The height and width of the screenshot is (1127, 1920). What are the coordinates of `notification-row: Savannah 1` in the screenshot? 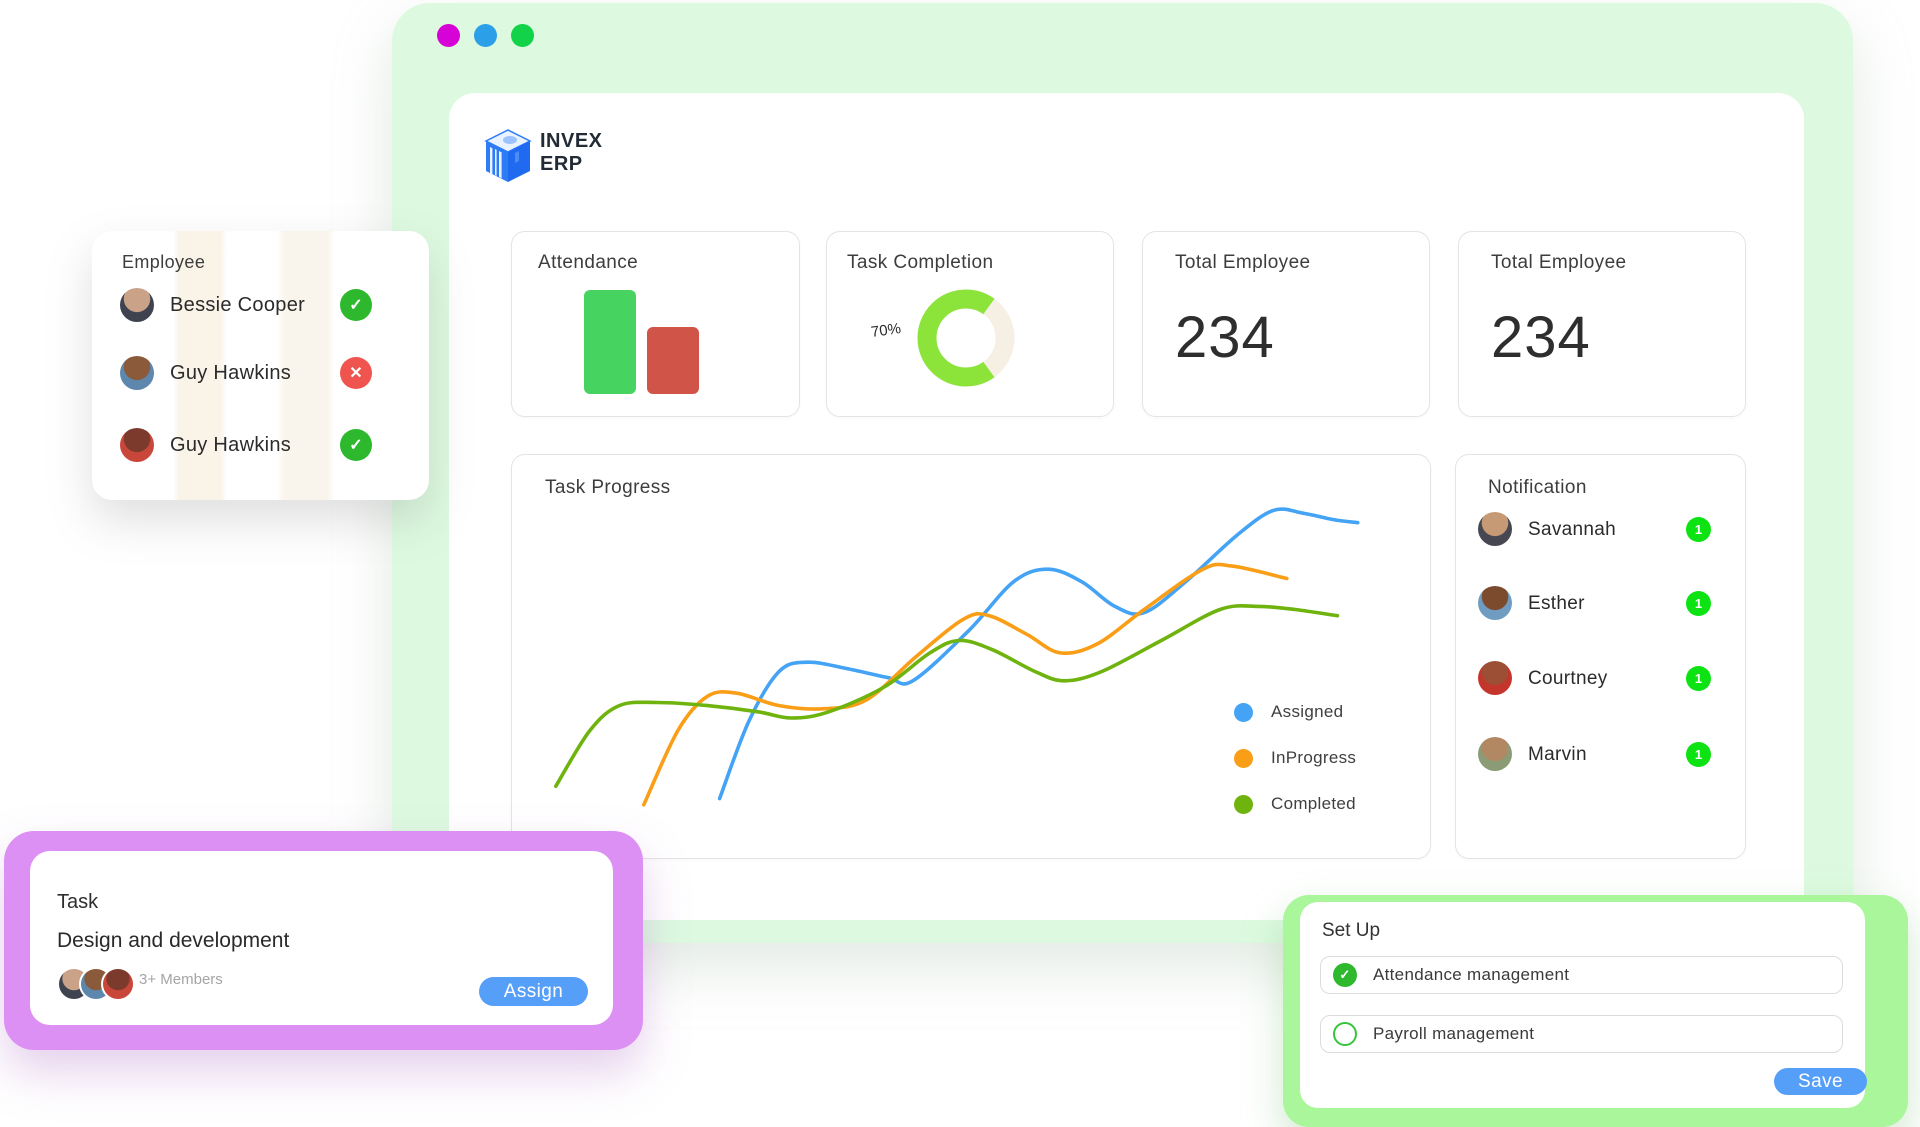 It's located at (1600, 530).